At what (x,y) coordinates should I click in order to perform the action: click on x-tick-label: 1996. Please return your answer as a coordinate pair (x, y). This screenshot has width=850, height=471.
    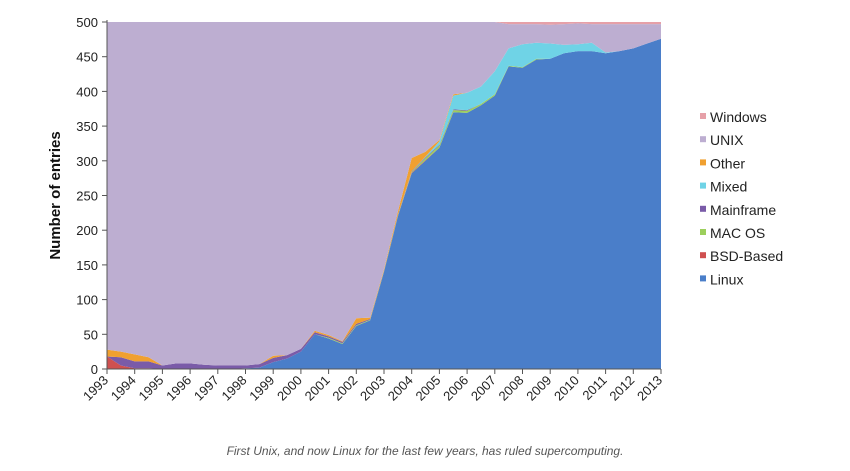
    Looking at the image, I should click on (178, 388).